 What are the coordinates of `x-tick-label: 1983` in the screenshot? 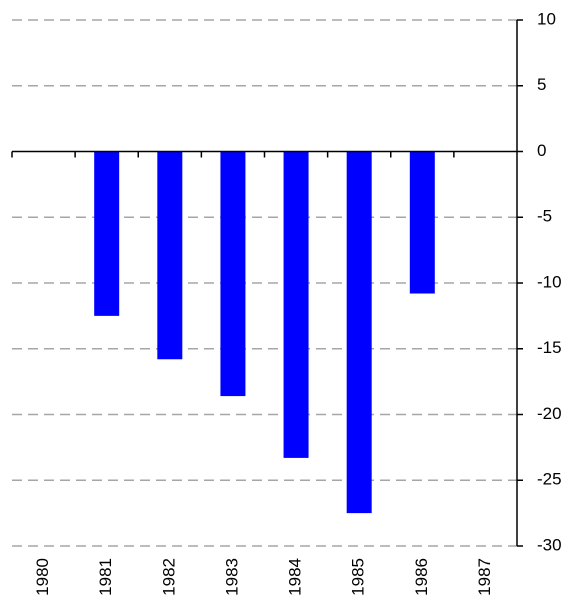 It's located at (231, 577).